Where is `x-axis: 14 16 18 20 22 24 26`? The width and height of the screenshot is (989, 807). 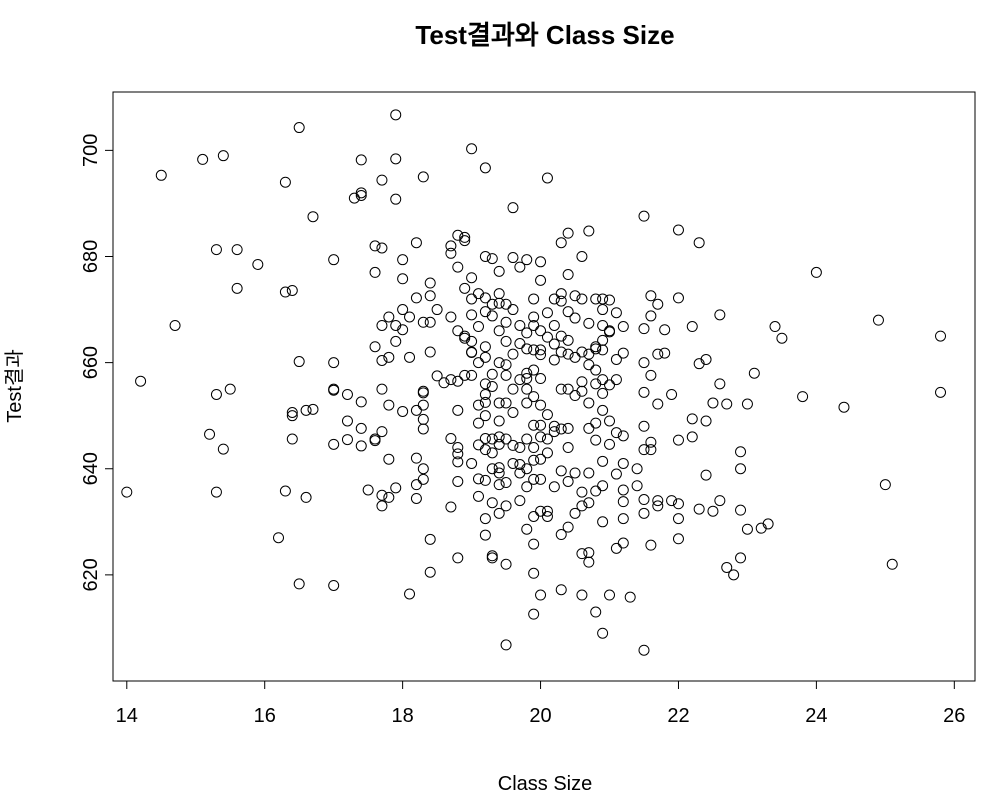 x-axis: 14 16 18 20 22 24 26 is located at coordinates (540, 703).